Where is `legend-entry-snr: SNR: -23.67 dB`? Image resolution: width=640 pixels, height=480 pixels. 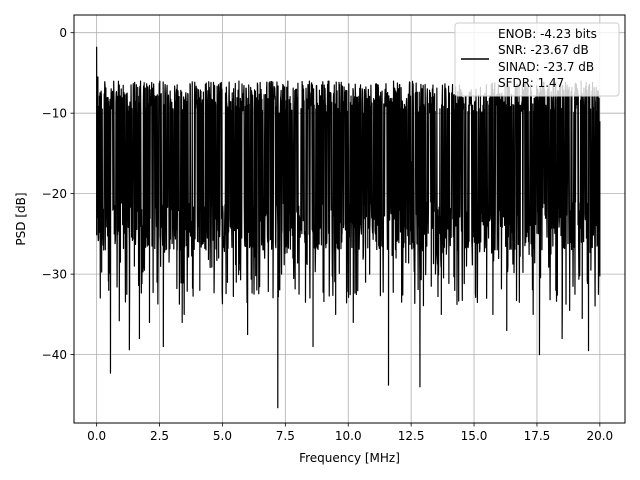 legend-entry-snr: SNR: -23.67 dB is located at coordinates (543, 50).